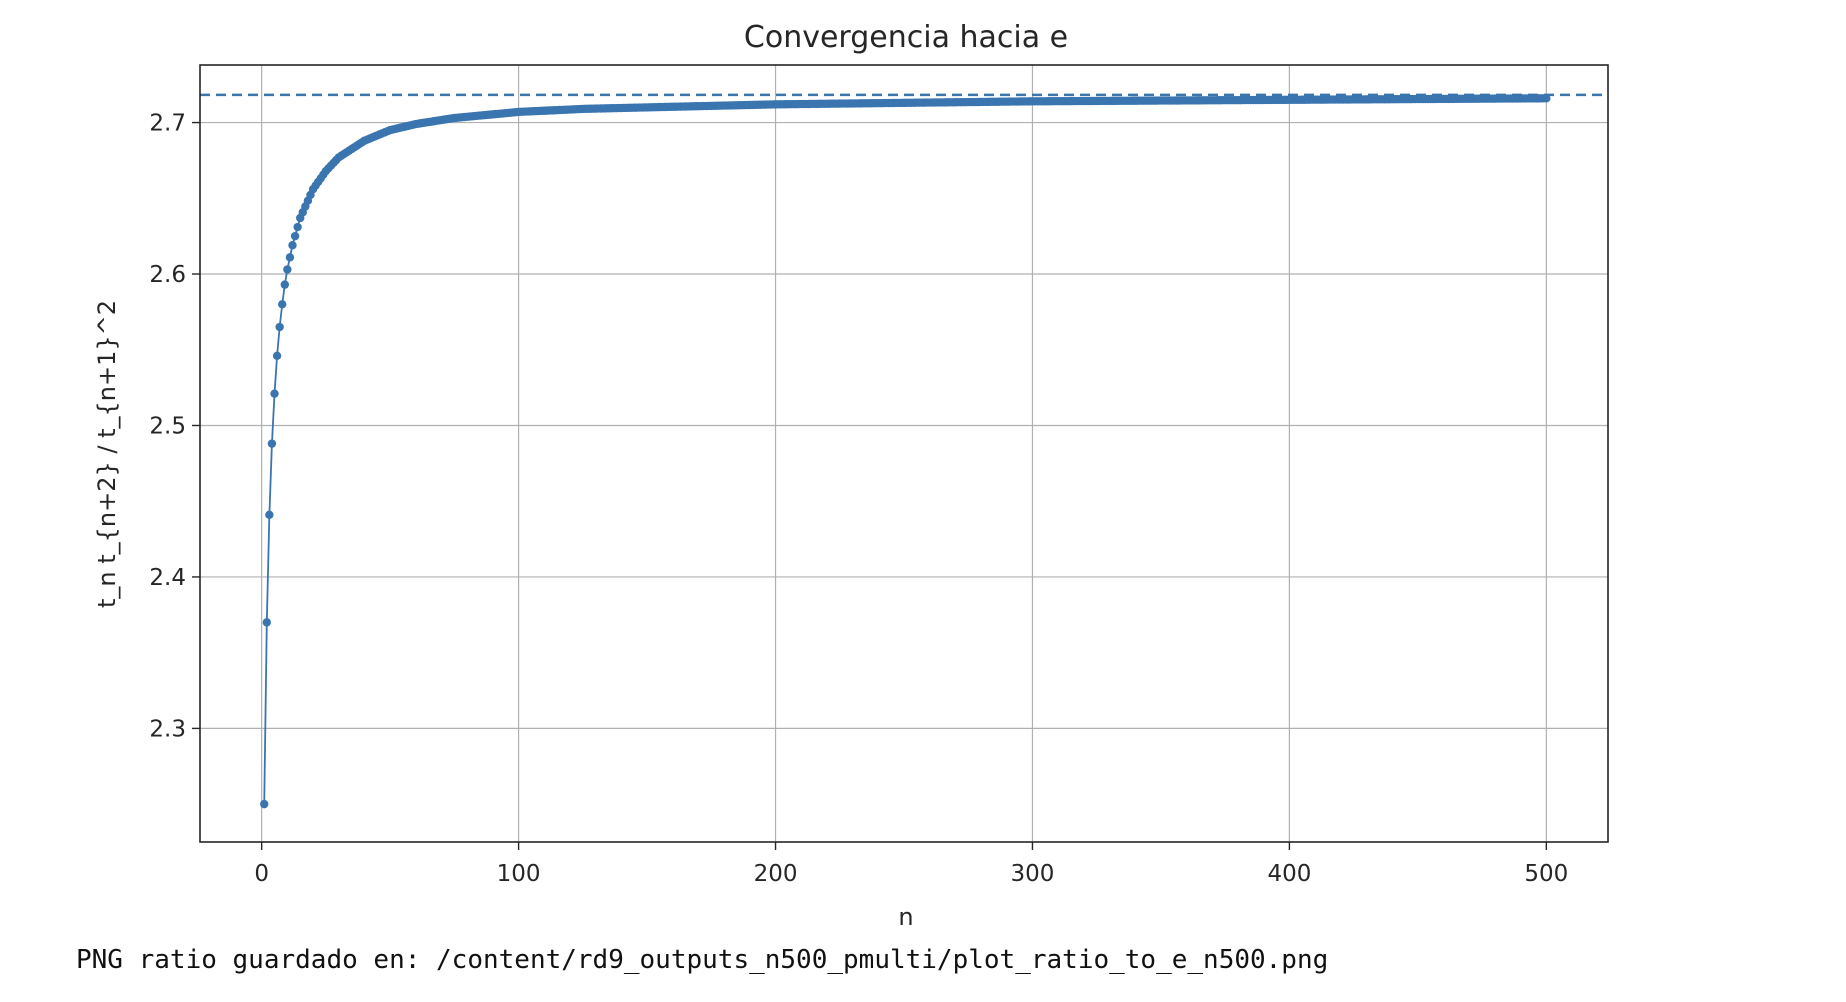 The height and width of the screenshot is (1002, 1846). I want to click on x-tick-label: 500, so click(1546, 874).